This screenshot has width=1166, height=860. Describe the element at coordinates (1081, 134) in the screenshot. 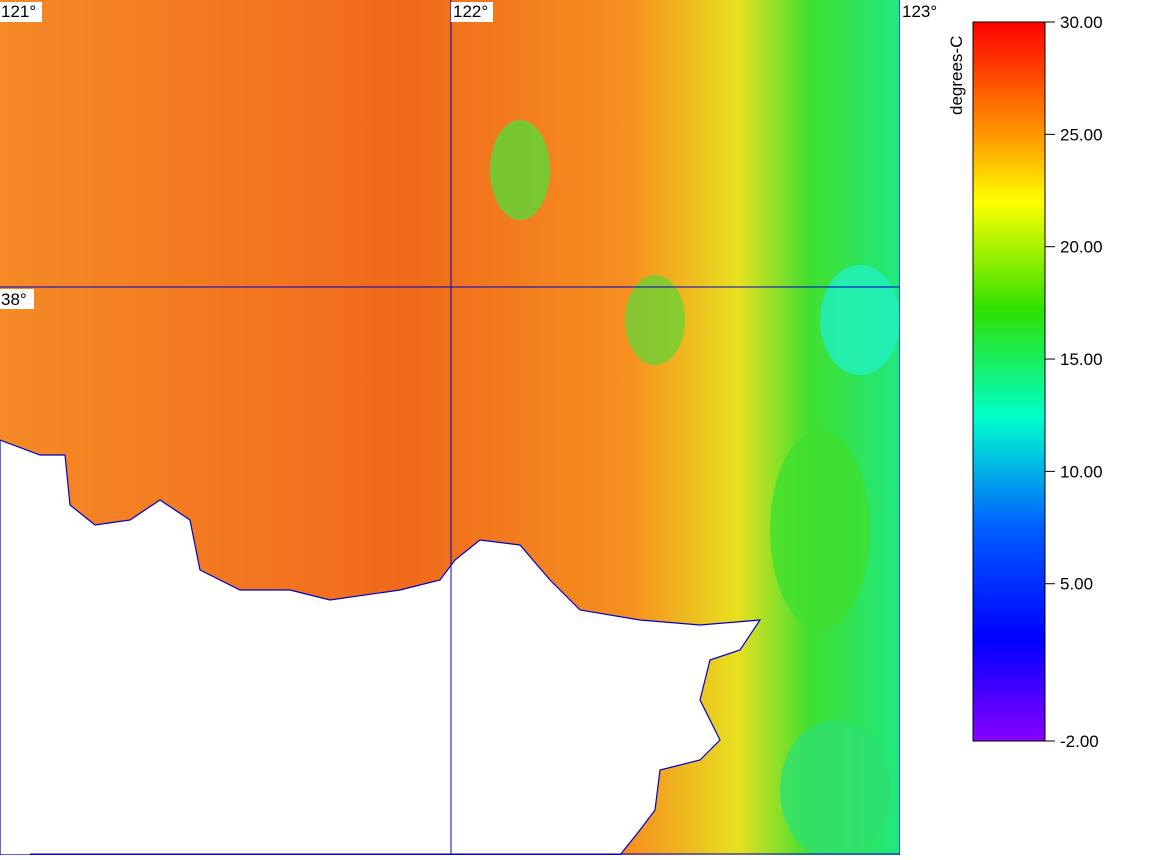

I see `colorbar-tick-label: 25.00` at that location.